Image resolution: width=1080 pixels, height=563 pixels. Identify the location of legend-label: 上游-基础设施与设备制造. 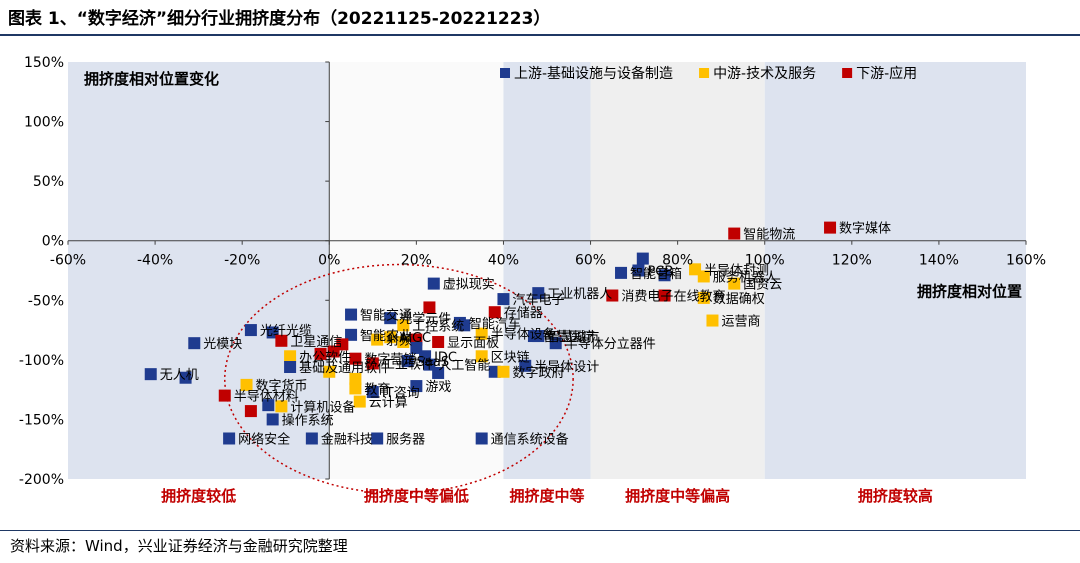
(593, 73).